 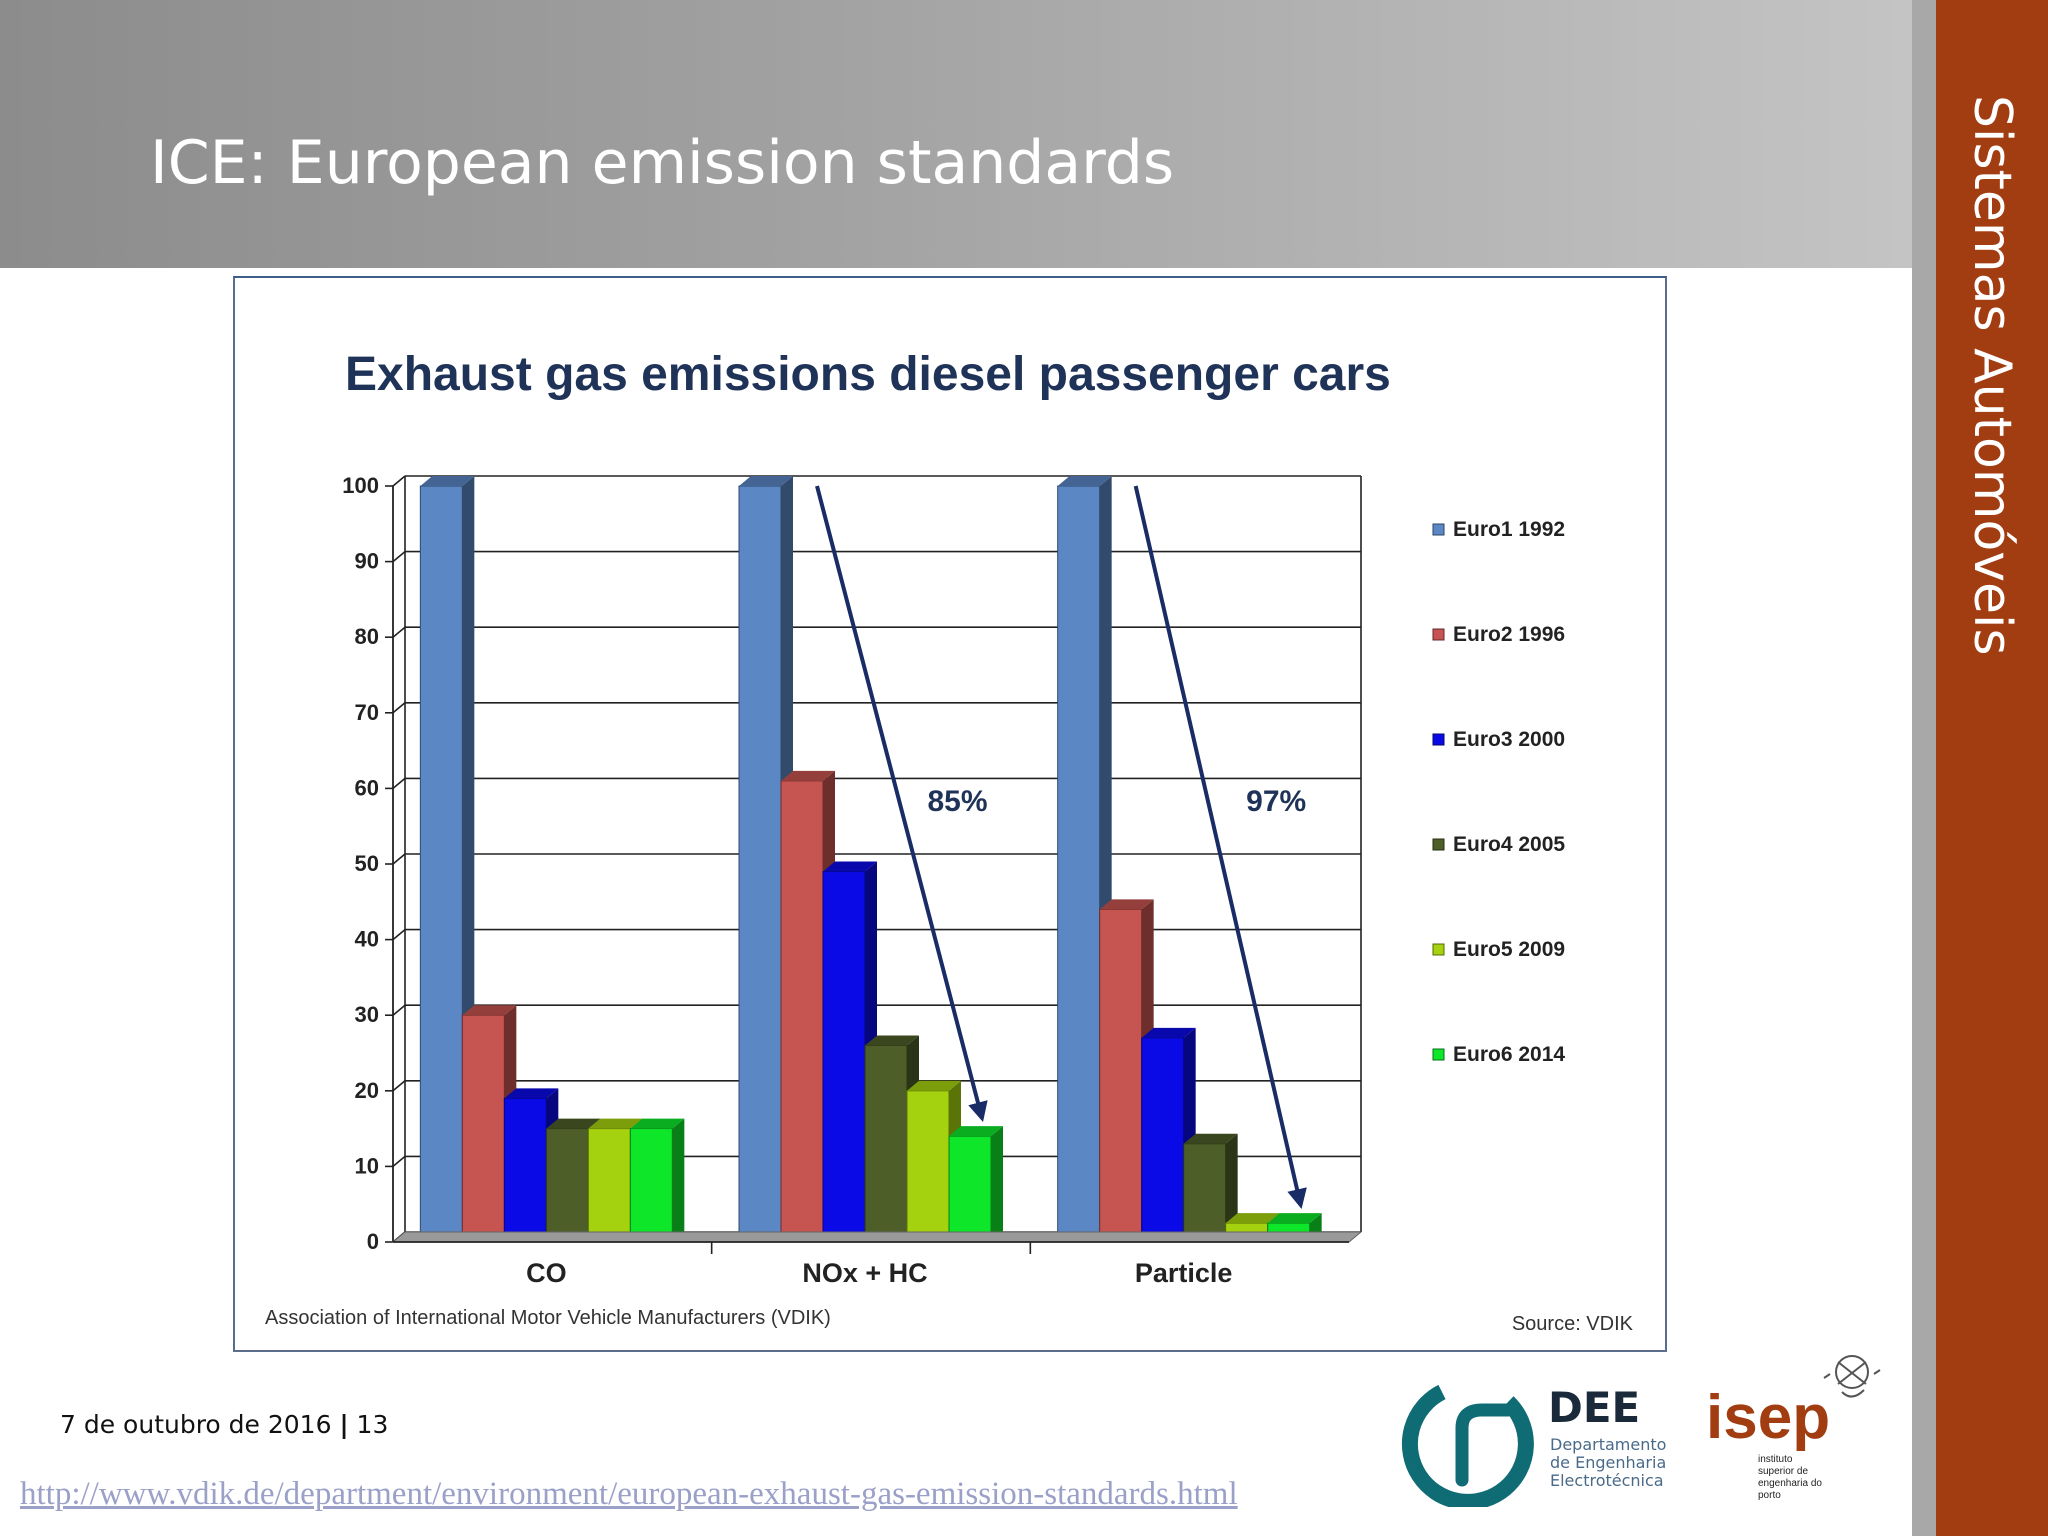 What do you see at coordinates (1467, 1445) in the screenshot?
I see `dee-emblem-icon` at bounding box center [1467, 1445].